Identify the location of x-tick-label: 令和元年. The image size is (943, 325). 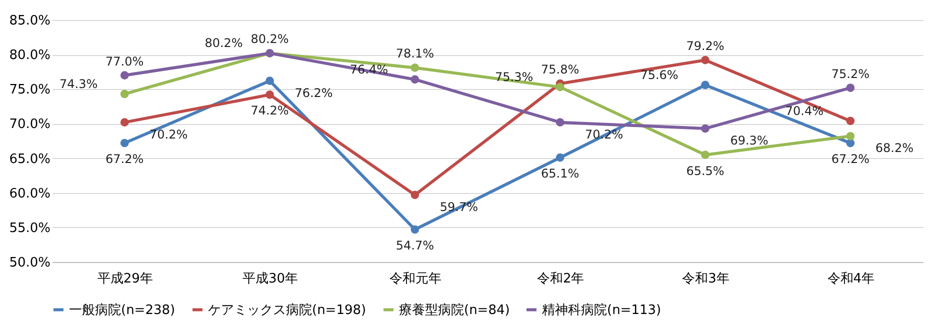
(415, 279).